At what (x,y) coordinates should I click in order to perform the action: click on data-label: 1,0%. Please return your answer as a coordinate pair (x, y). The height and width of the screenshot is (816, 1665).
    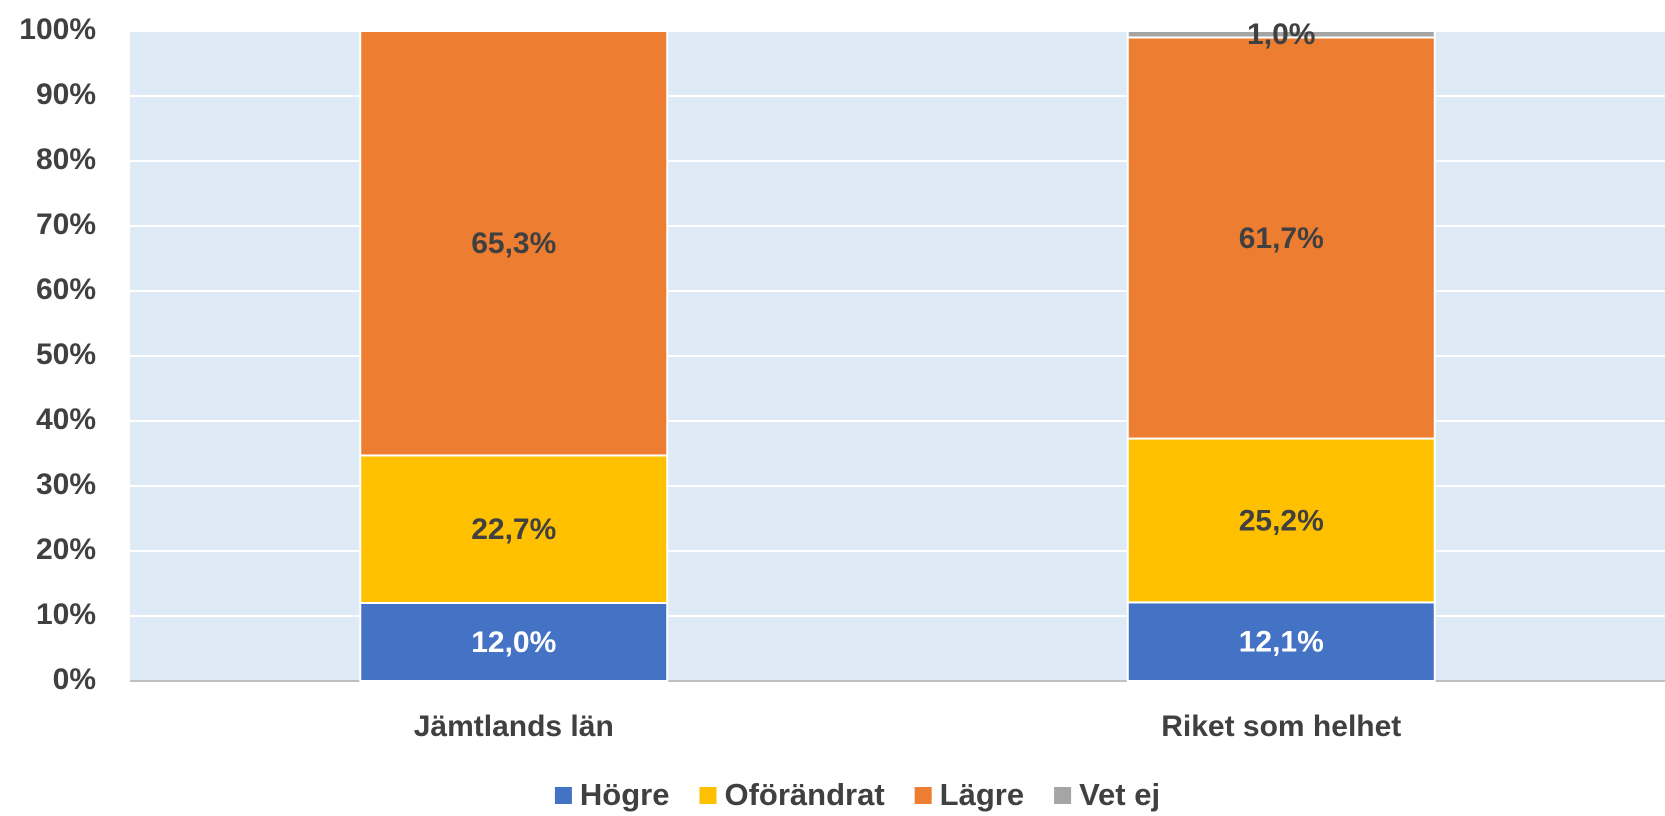
    Looking at the image, I should click on (1281, 34).